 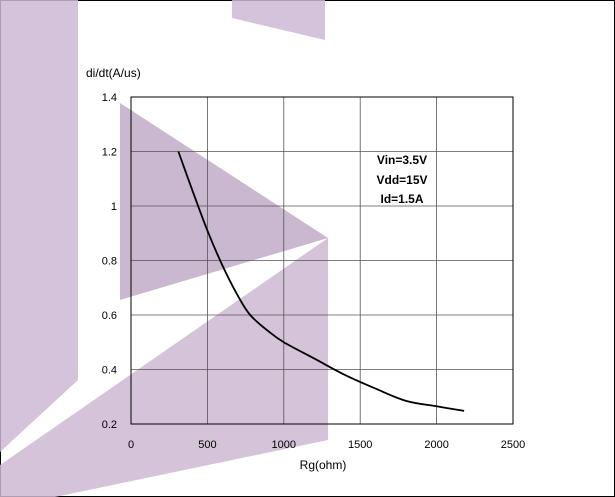 I want to click on y-tick-label: 0.4, so click(x=109, y=371).